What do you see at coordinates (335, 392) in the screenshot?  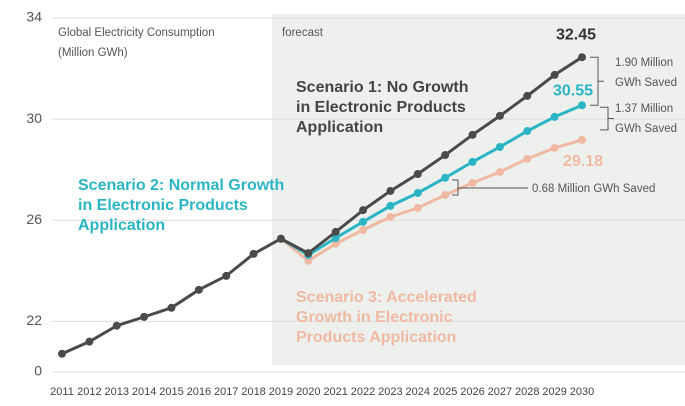 I see `x-tick-label: 2021` at bounding box center [335, 392].